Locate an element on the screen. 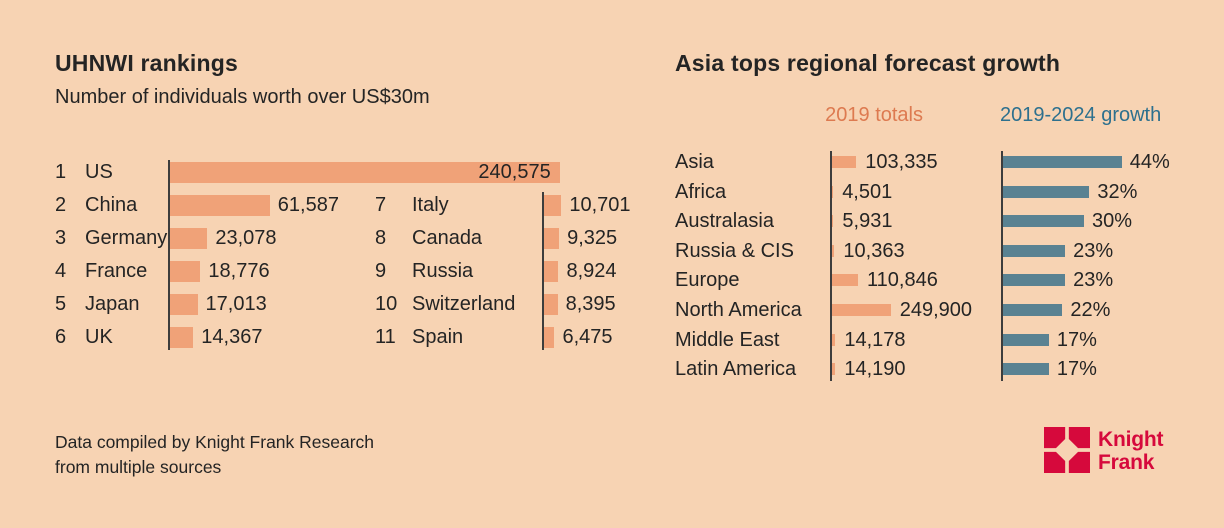 The image size is (1224, 528). country-value: 240,575 is located at coordinates (514, 172).